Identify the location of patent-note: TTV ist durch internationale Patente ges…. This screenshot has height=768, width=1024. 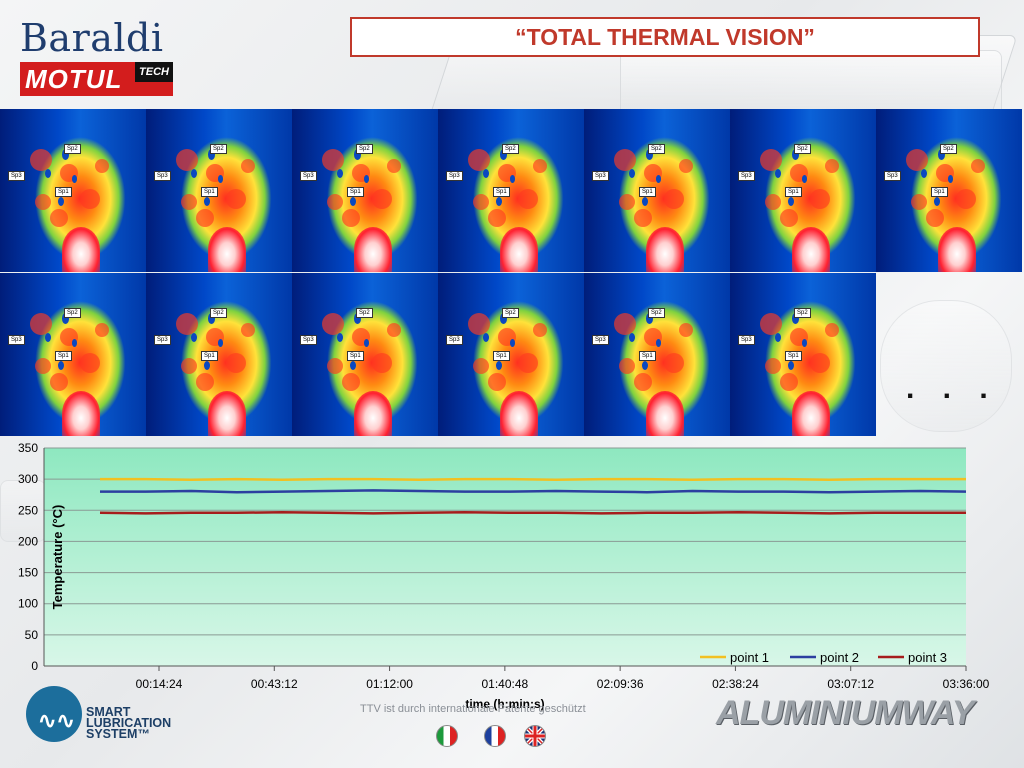
(473, 709).